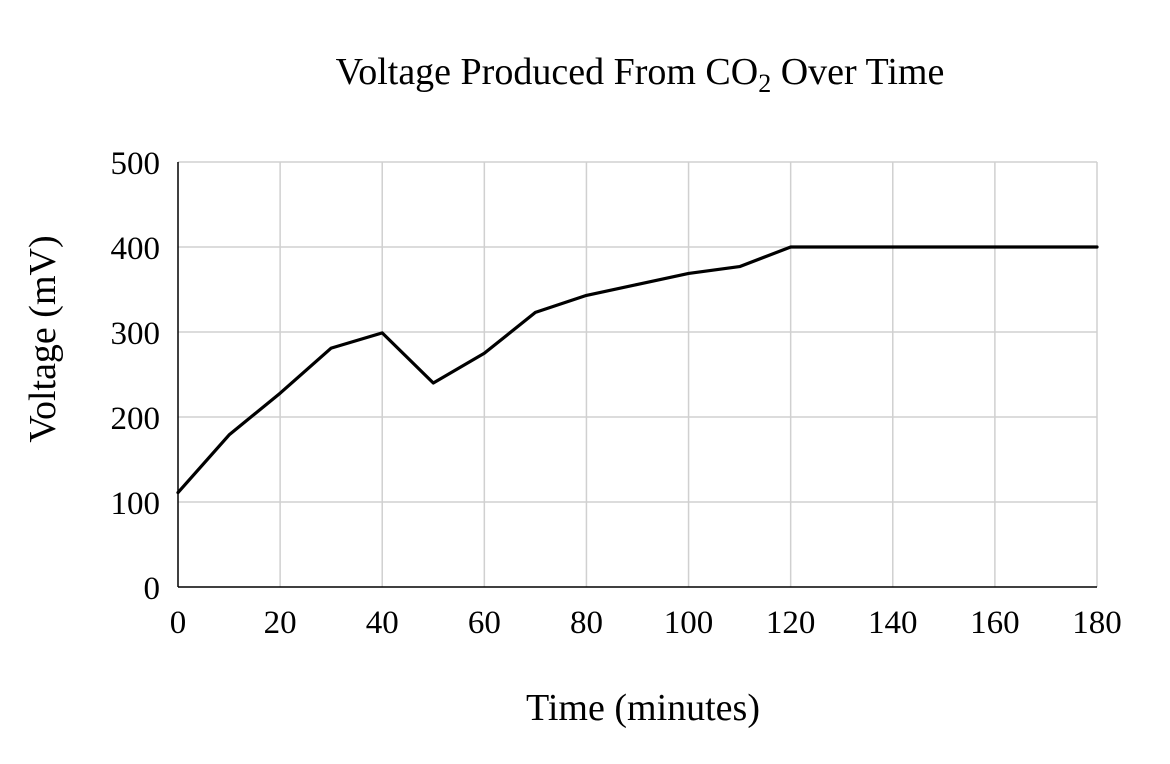  Describe the element at coordinates (1097, 623) in the screenshot. I see `x-tick-label-180: 180` at that location.